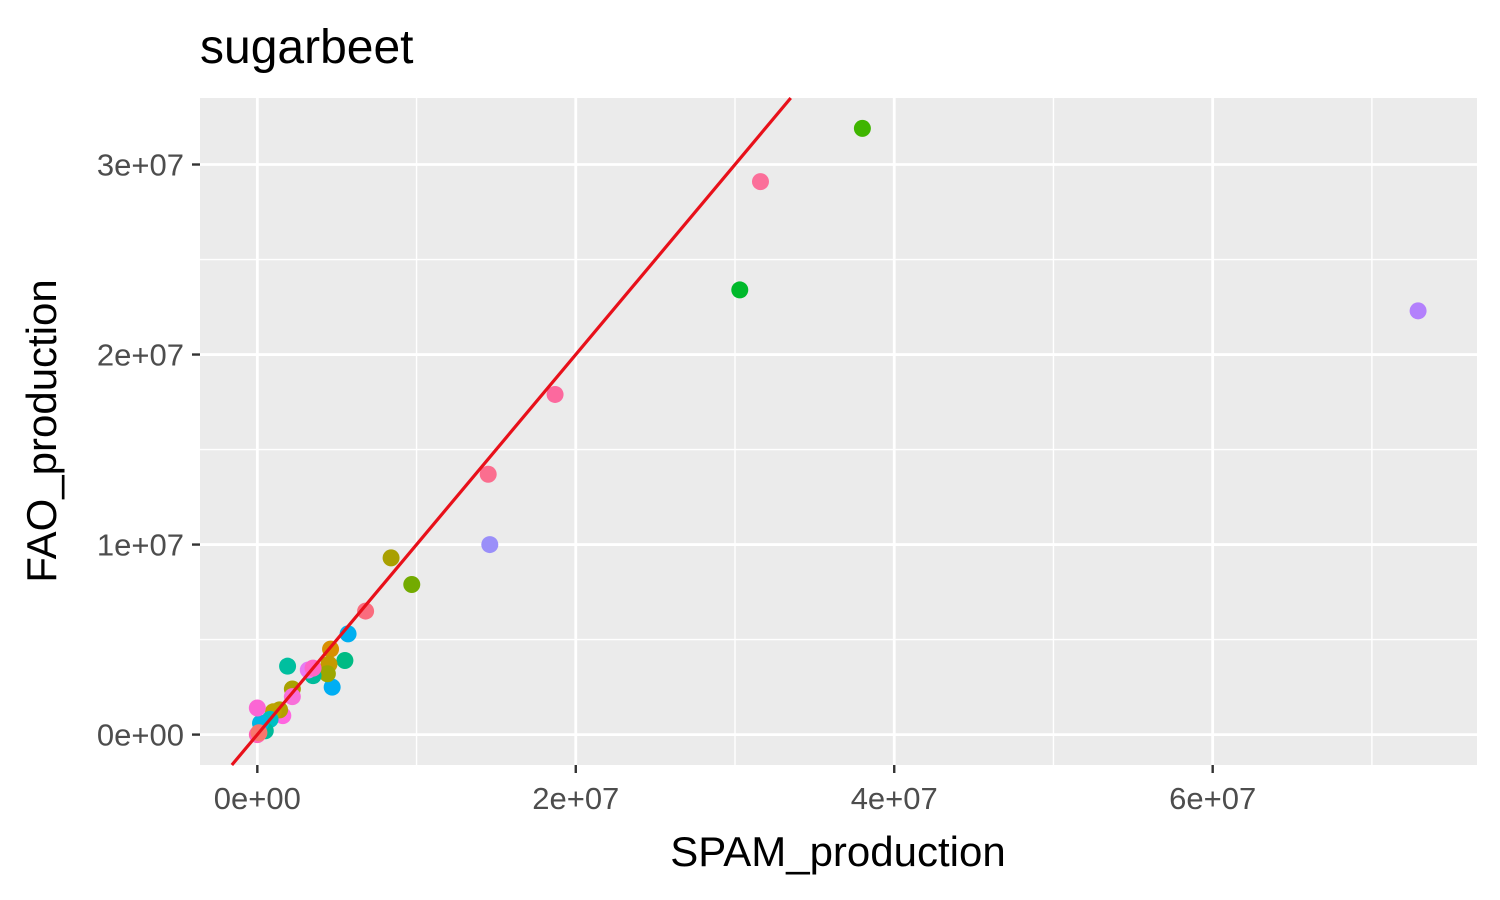 Image resolution: width=1500 pixels, height=900 pixels. I want to click on y-tick-label: 0e+00, so click(140, 735).